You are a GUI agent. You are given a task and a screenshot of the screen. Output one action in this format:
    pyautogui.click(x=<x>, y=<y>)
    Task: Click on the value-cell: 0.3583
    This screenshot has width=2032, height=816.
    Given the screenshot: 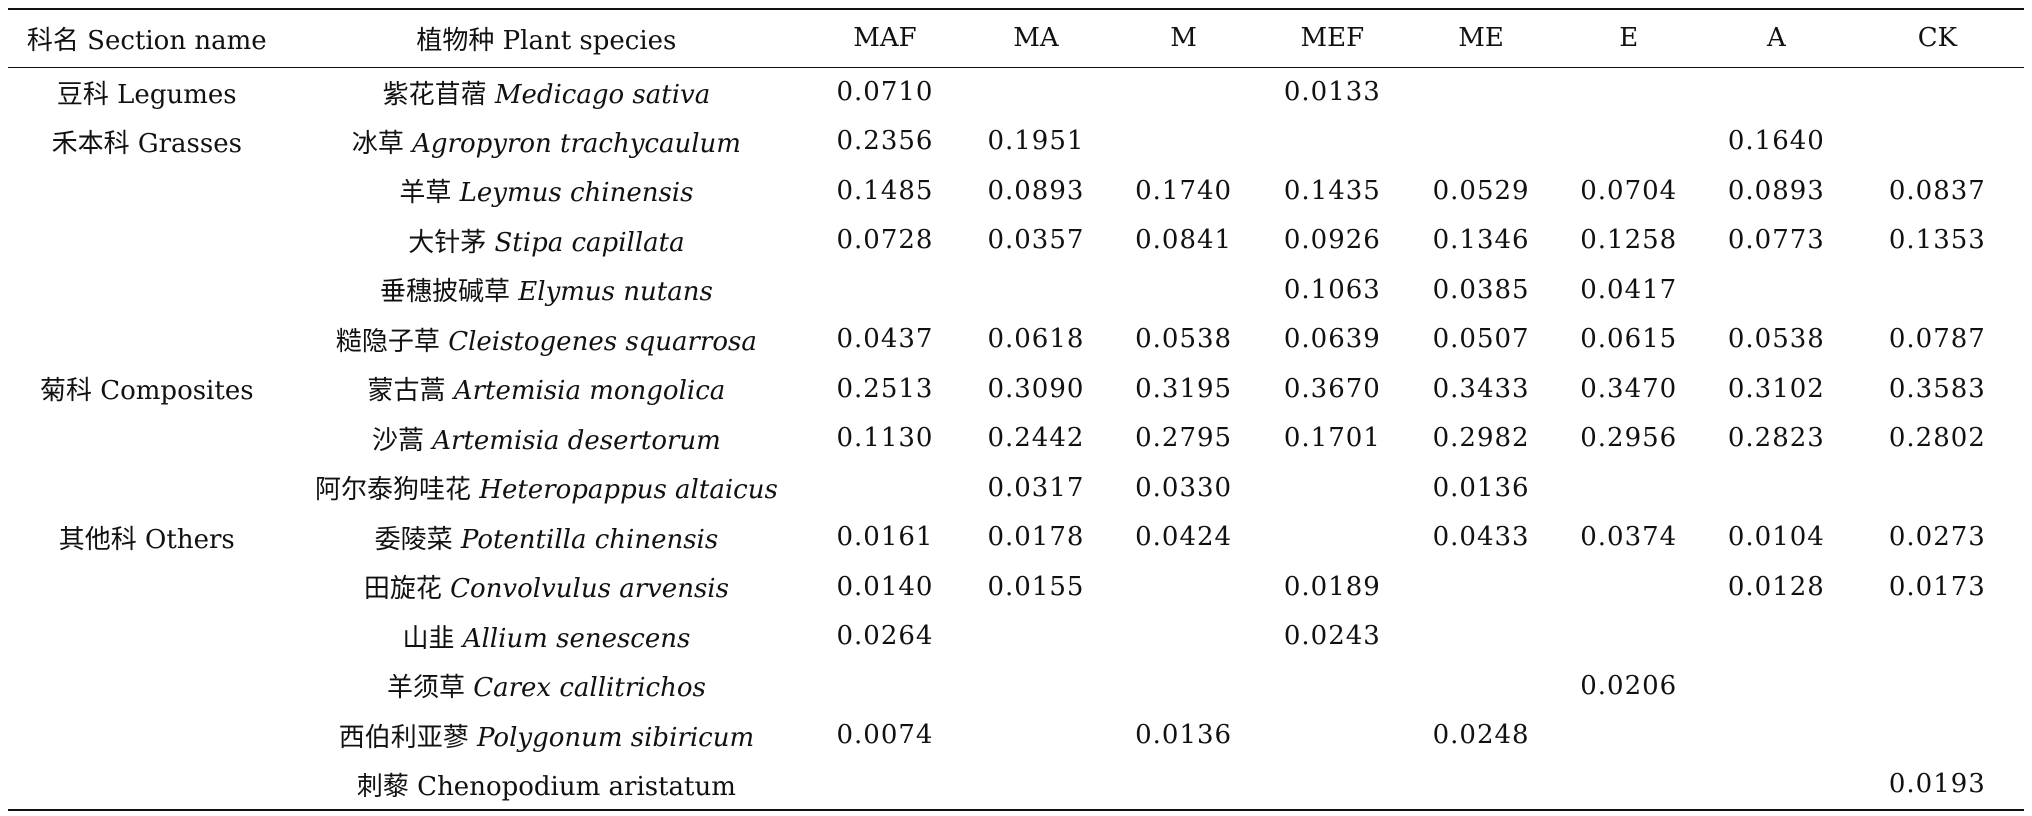 What is the action you would take?
    pyautogui.click(x=1937, y=388)
    